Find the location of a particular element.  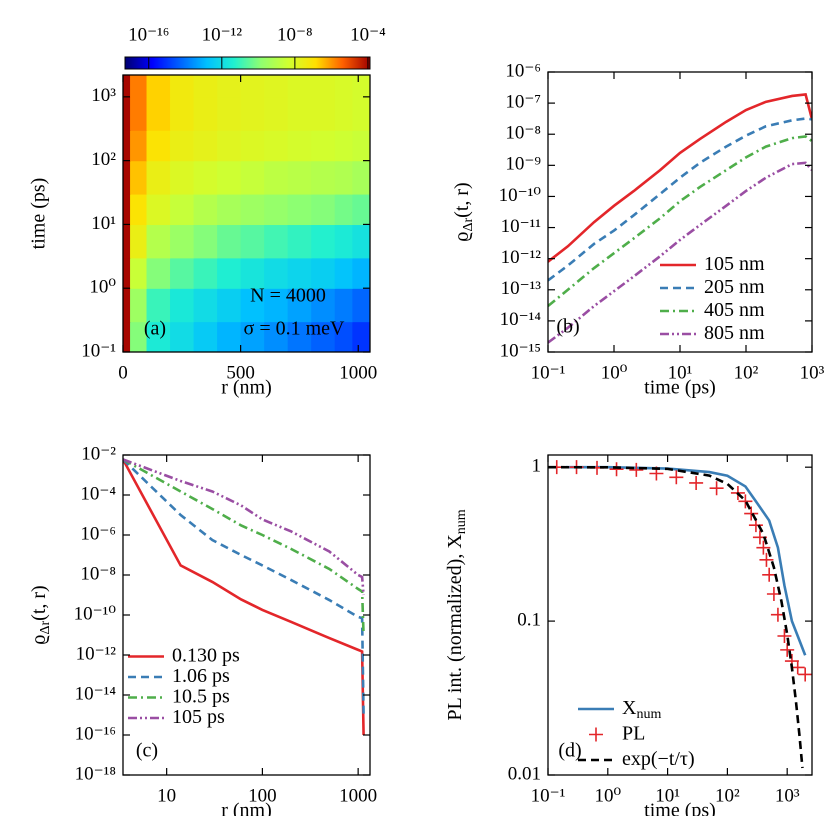

legend-name: 0.130 ps is located at coordinates (206, 655).